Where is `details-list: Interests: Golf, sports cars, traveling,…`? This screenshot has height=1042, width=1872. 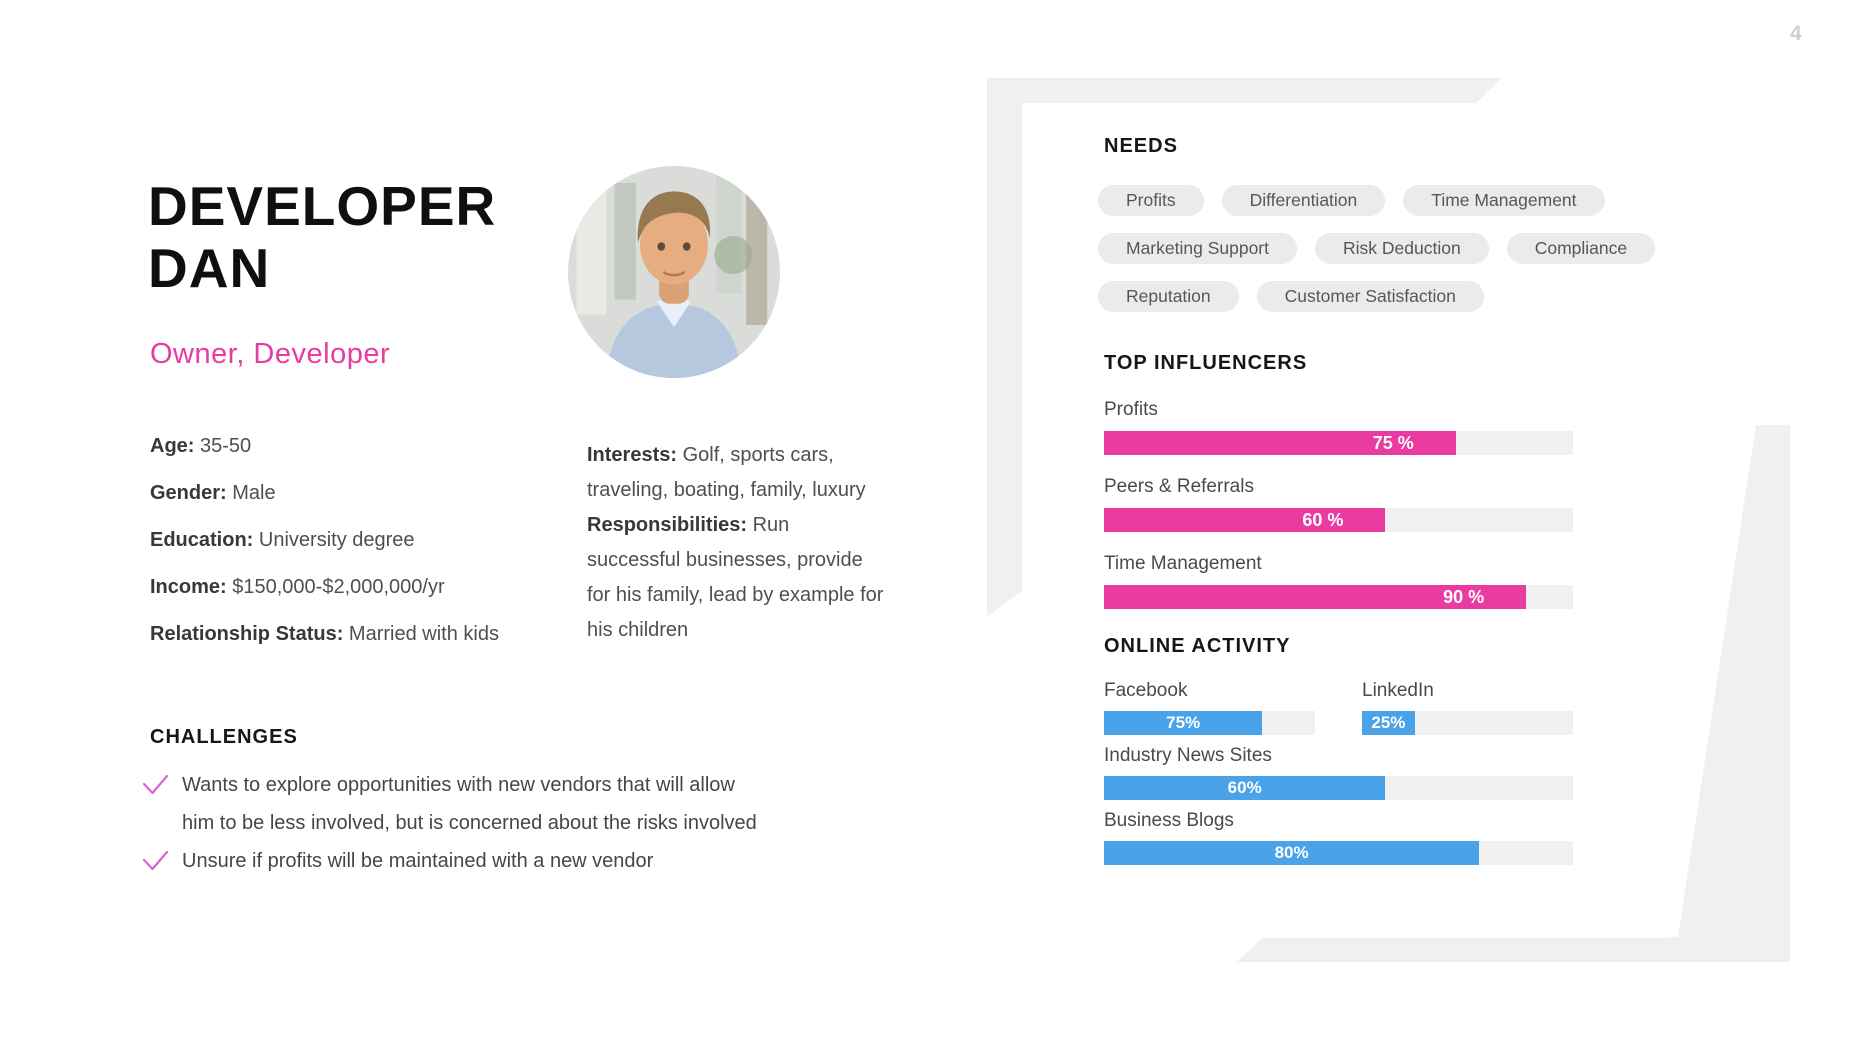
details-list: Interests: Golf, sports cars, traveling,… is located at coordinates (737, 543).